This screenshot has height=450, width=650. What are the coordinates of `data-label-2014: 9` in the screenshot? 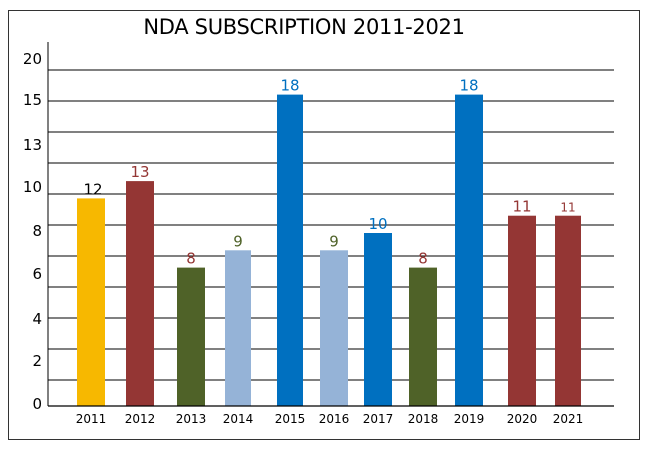 It's located at (238, 241).